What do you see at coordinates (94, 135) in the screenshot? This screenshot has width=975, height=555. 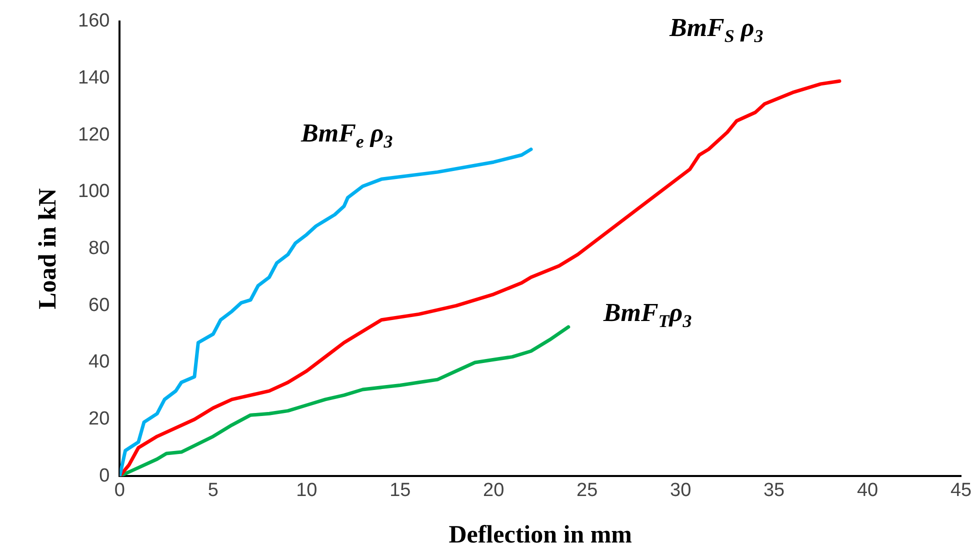 I see `y-tick-label: 120` at bounding box center [94, 135].